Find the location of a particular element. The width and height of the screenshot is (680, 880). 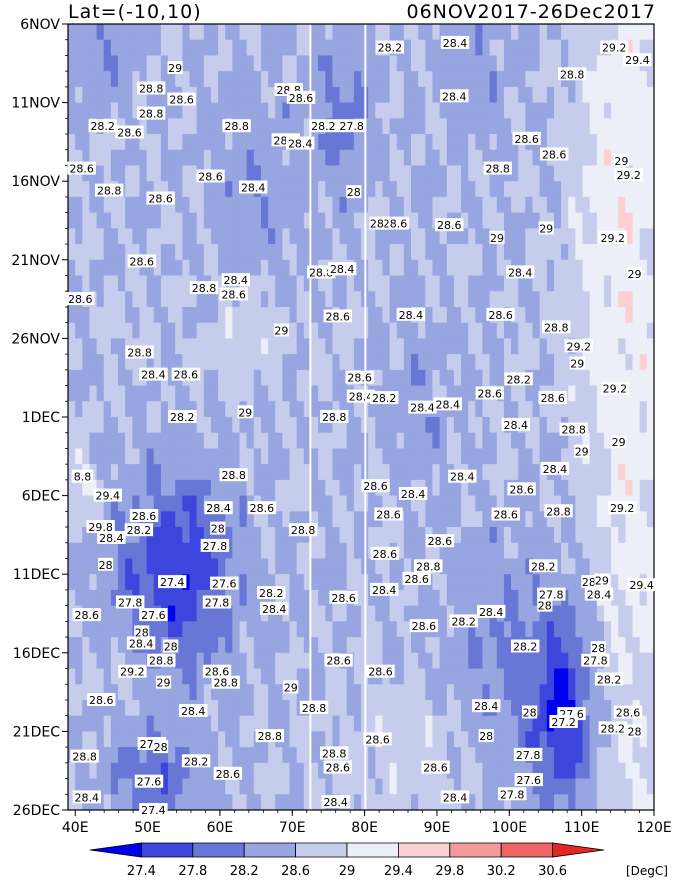

contour-label: 28.6 is located at coordinates (80, 299).